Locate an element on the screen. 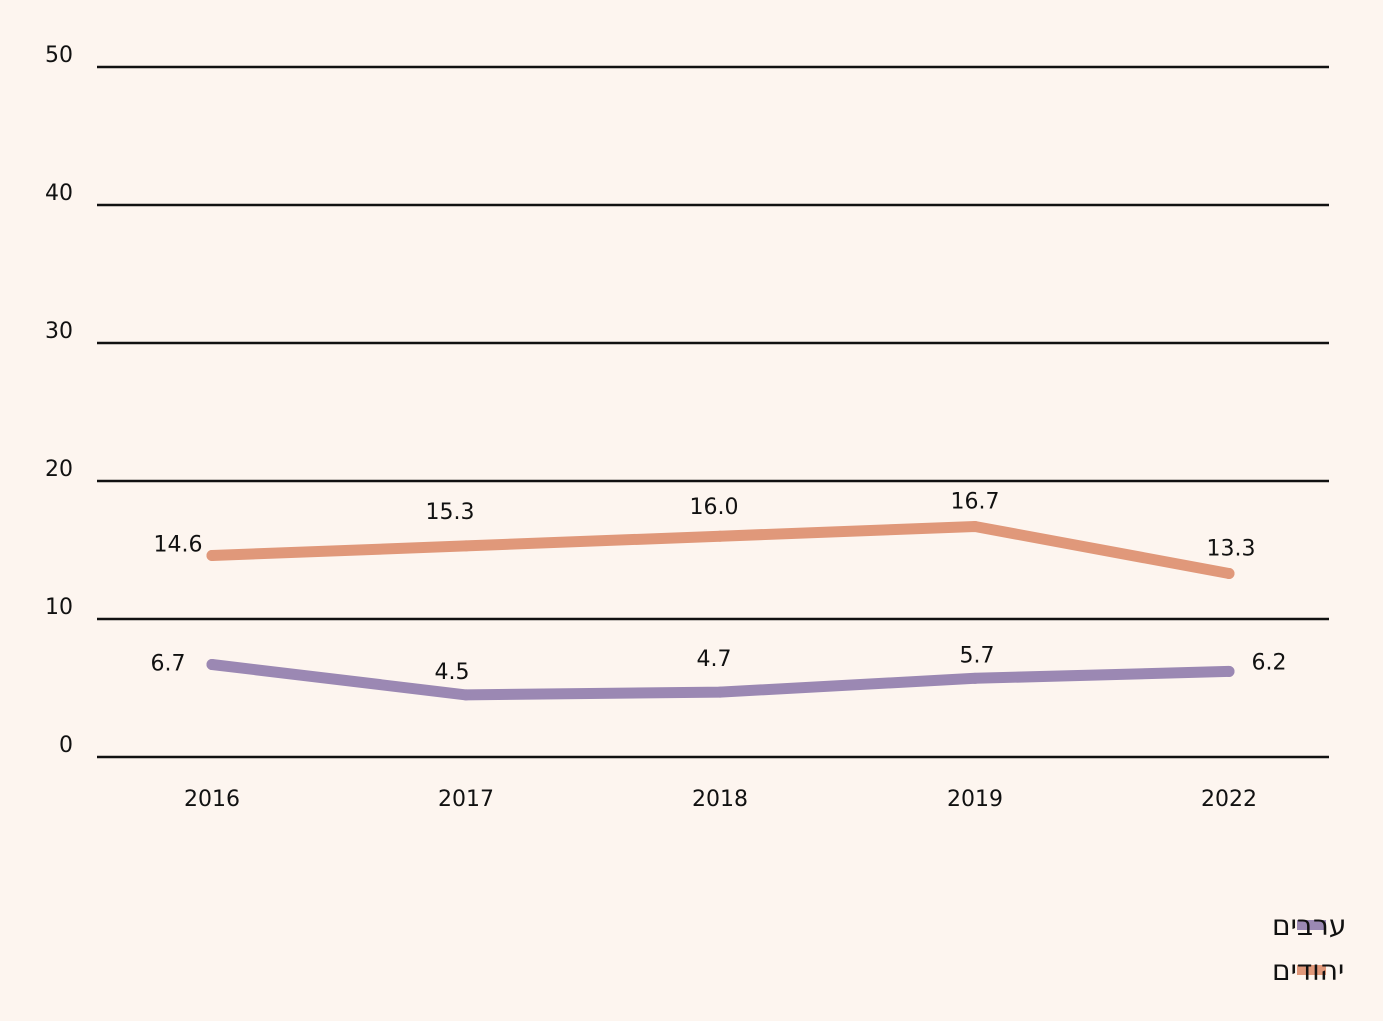  y-tick-label: 0 is located at coordinates (66, 745).